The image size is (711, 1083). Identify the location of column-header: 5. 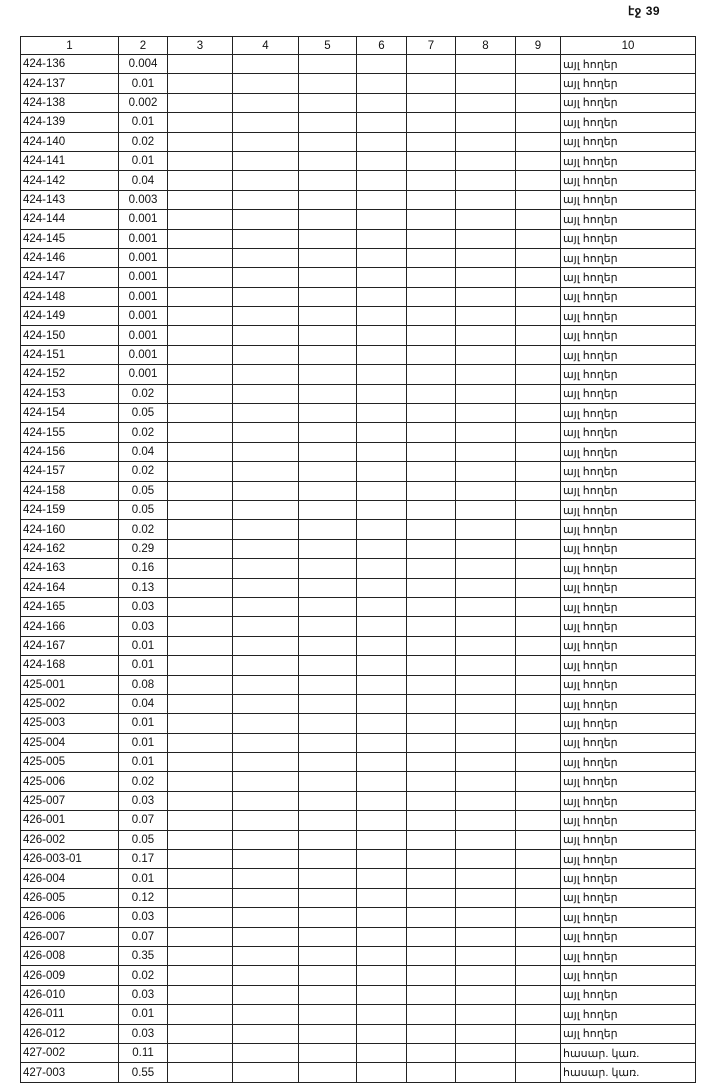
(327, 45).